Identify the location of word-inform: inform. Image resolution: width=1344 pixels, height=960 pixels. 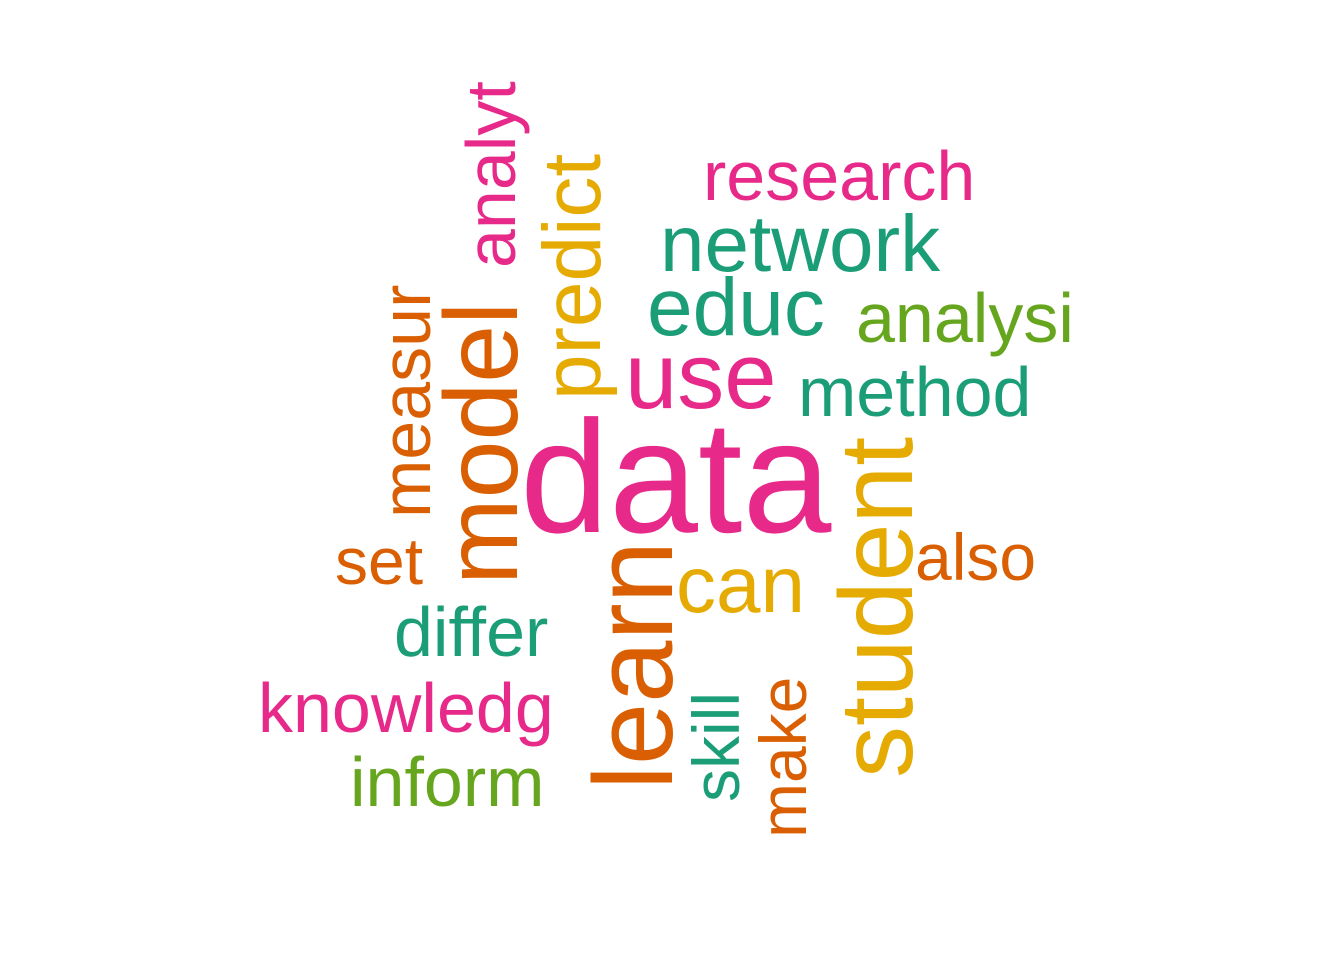
(447, 782).